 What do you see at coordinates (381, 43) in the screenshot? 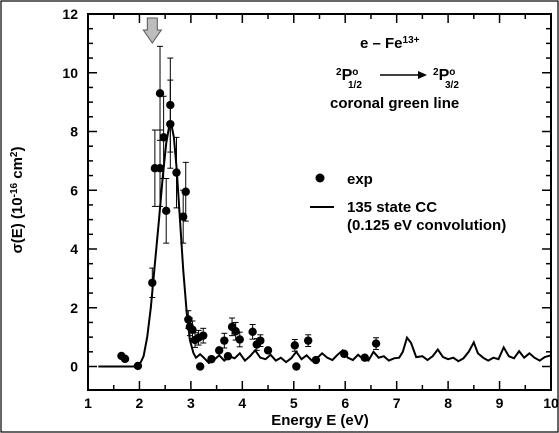
I see `annotation-ion-base: e – Fe` at bounding box center [381, 43].